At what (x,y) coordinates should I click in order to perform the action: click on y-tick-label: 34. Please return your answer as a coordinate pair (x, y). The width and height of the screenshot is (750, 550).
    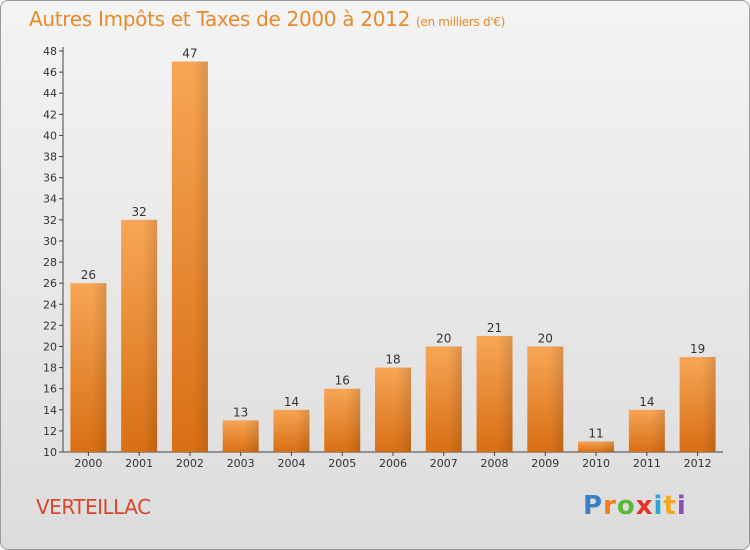
    Looking at the image, I should click on (50, 199).